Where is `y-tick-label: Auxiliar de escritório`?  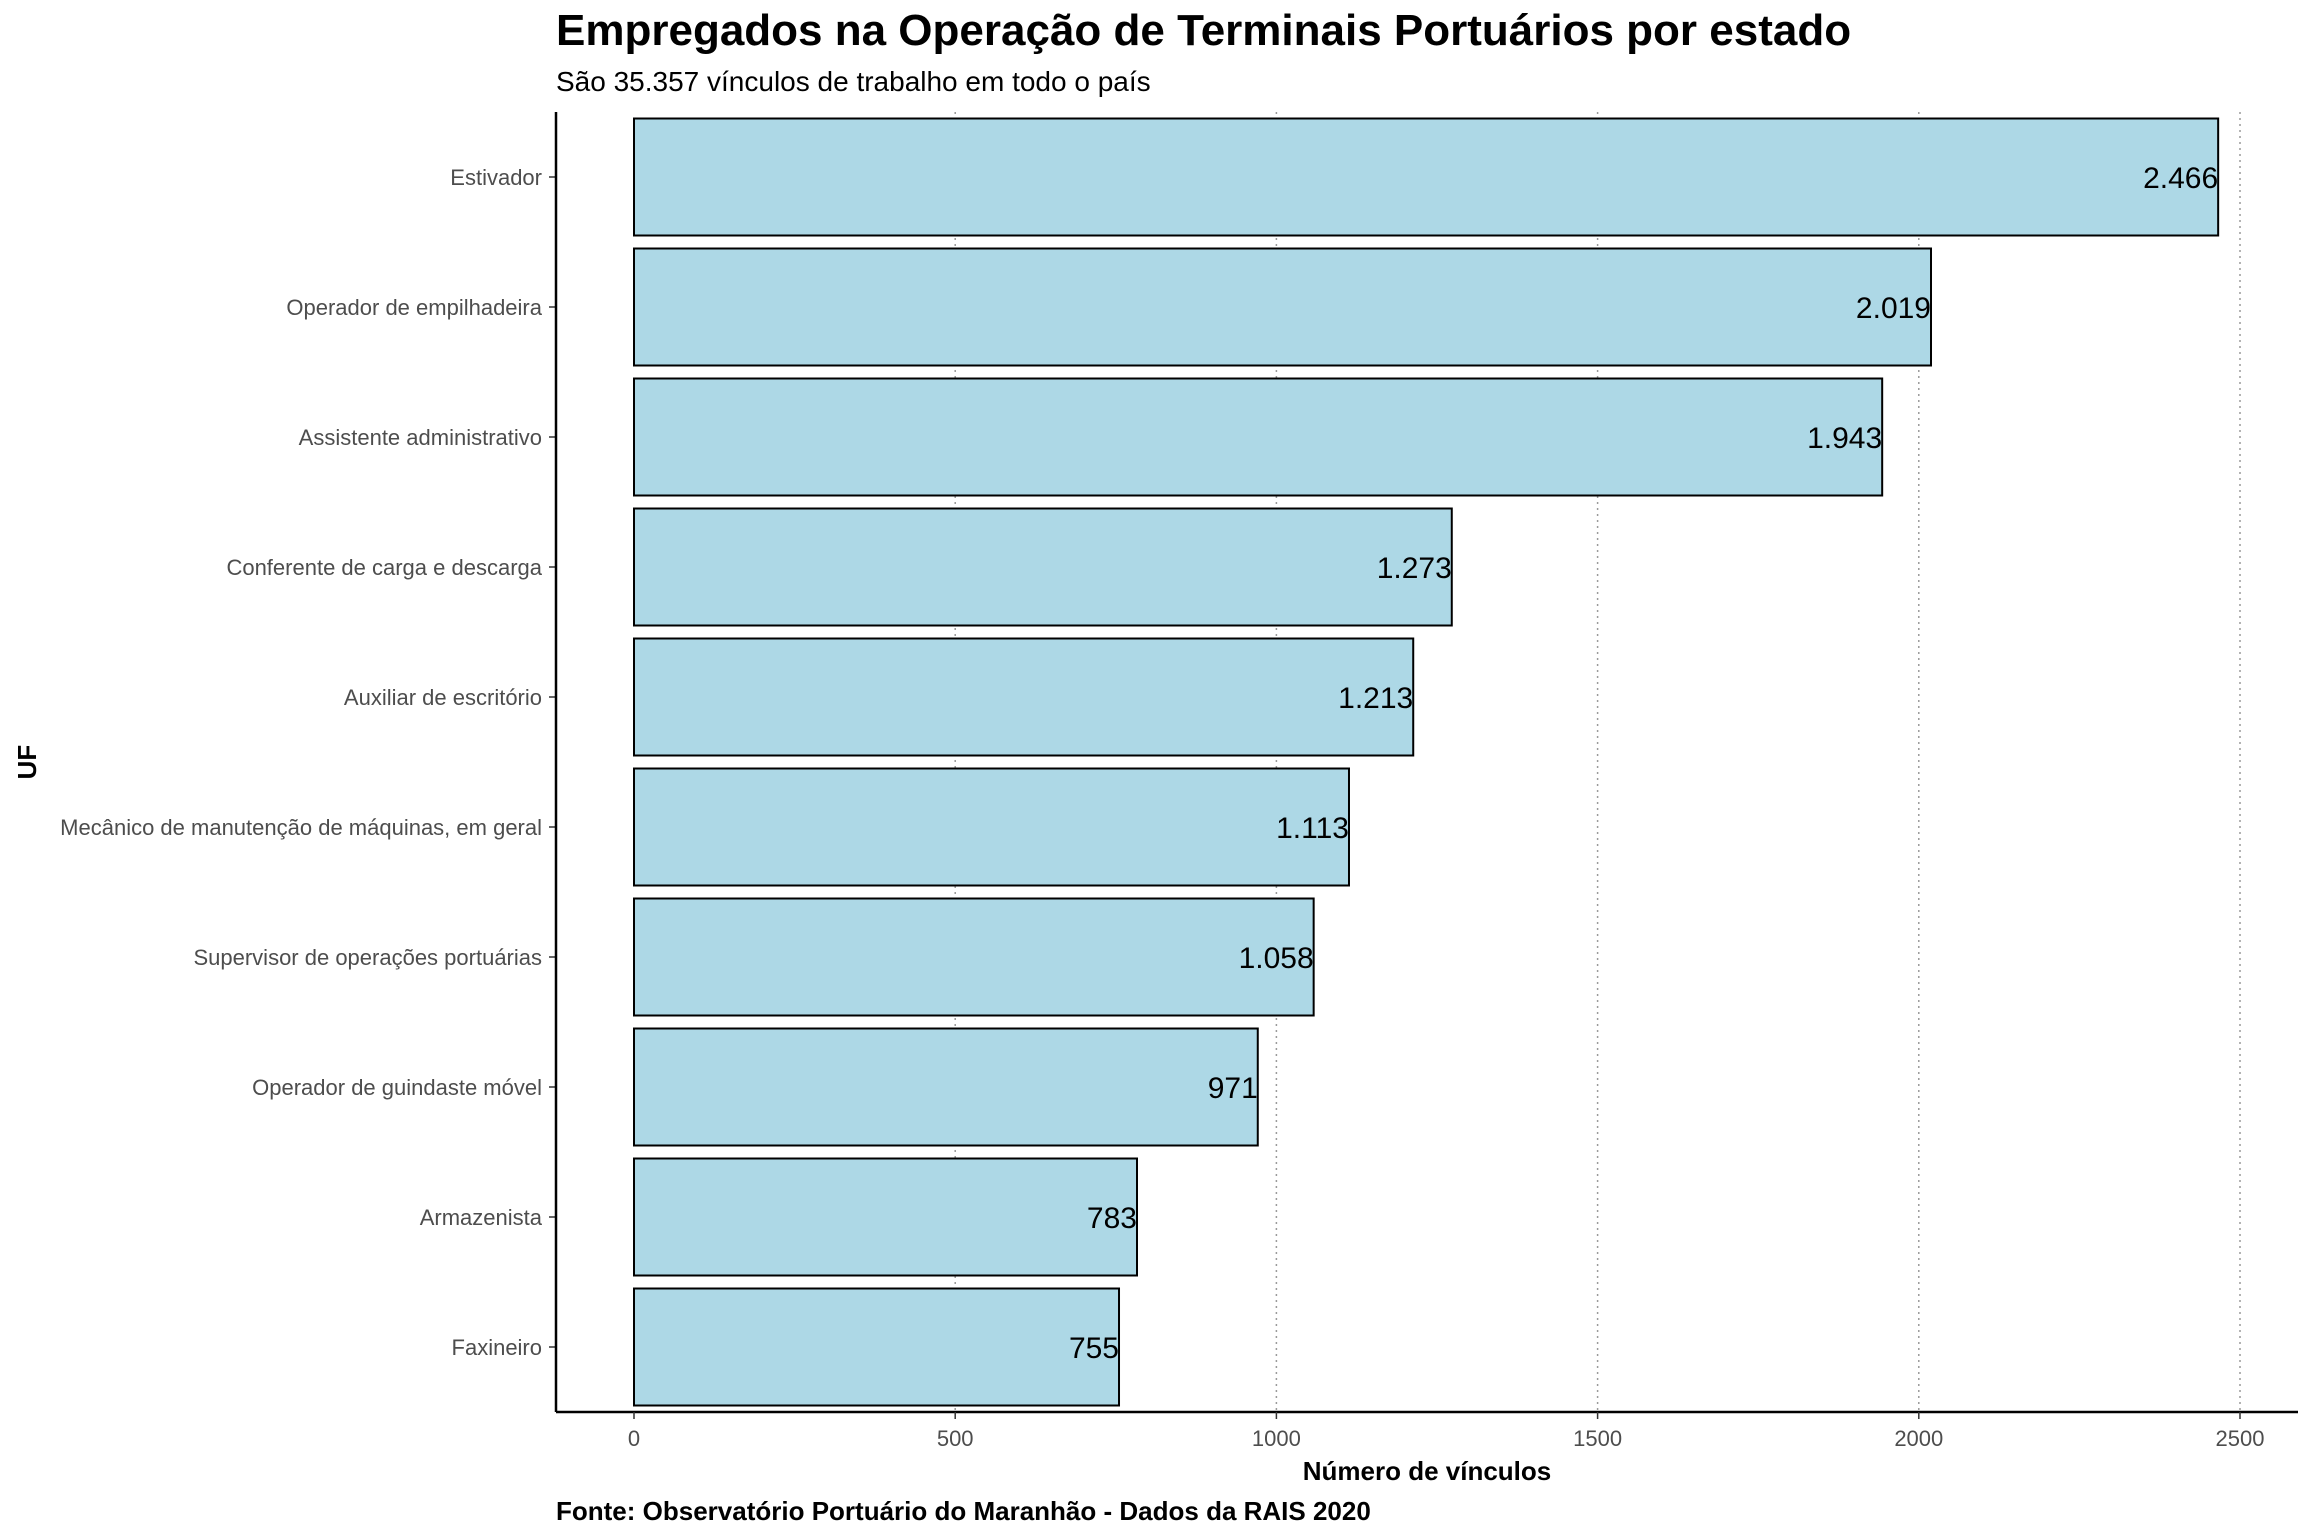
y-tick-label: Auxiliar de escritório is located at coordinates (443, 697).